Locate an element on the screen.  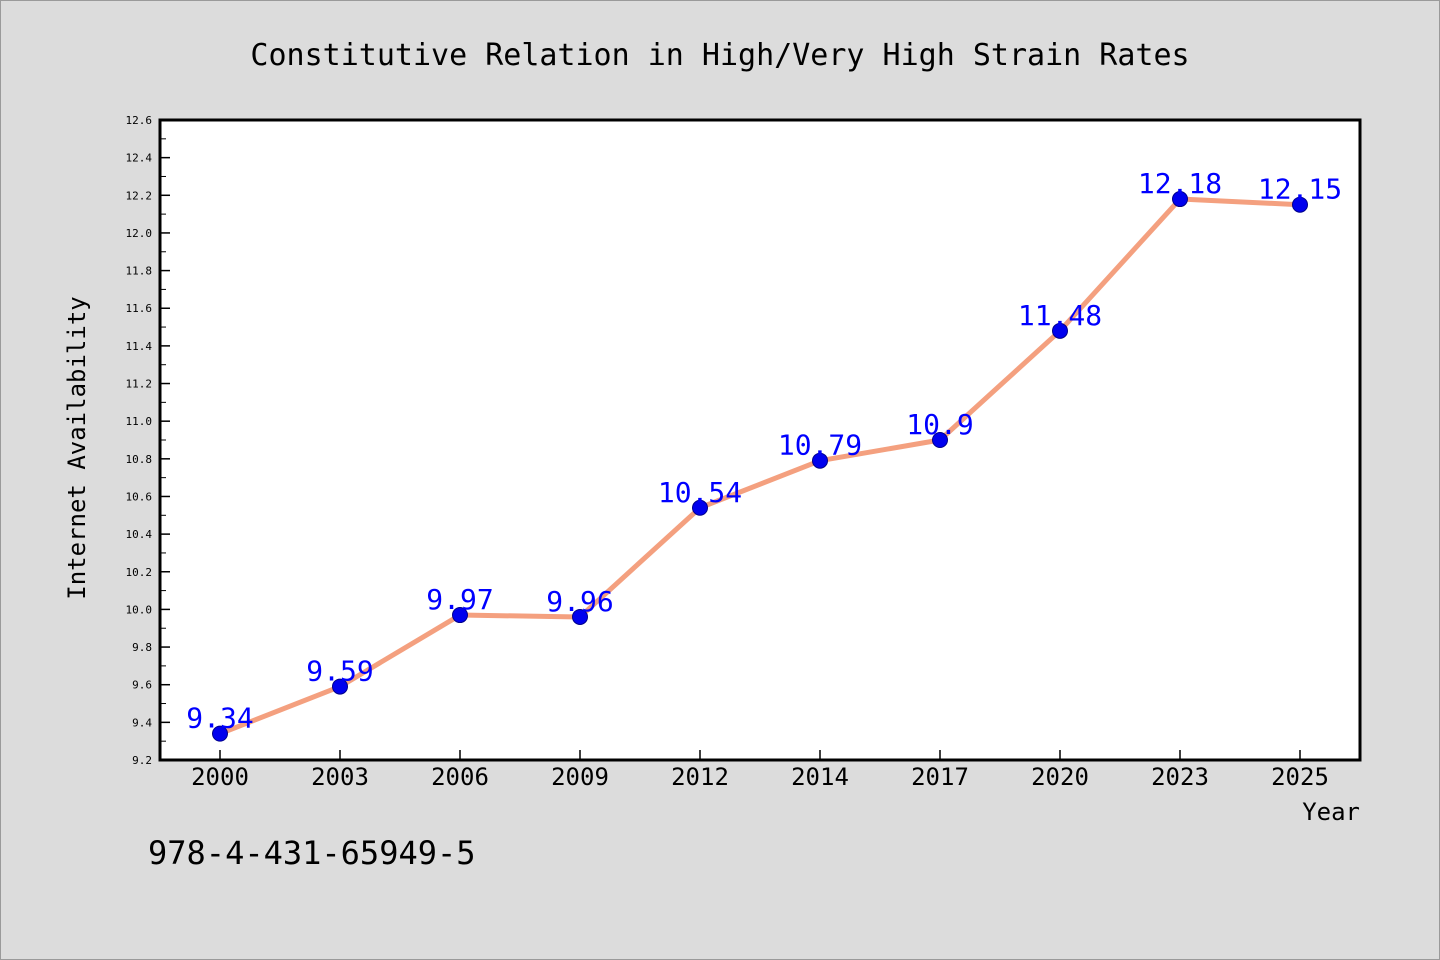
y-tick-label: 10.8 is located at coordinates (139, 459).